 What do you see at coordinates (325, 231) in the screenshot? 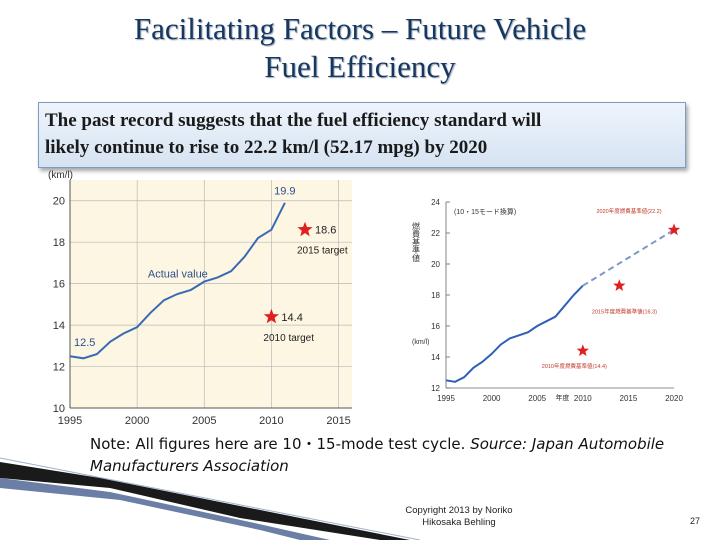
I see `target-value-label: 18.6` at bounding box center [325, 231].